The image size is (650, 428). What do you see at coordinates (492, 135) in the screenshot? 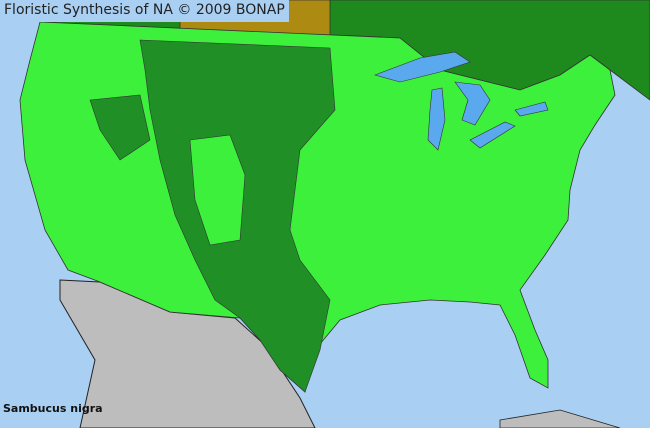
I see `lake-erie` at bounding box center [492, 135].